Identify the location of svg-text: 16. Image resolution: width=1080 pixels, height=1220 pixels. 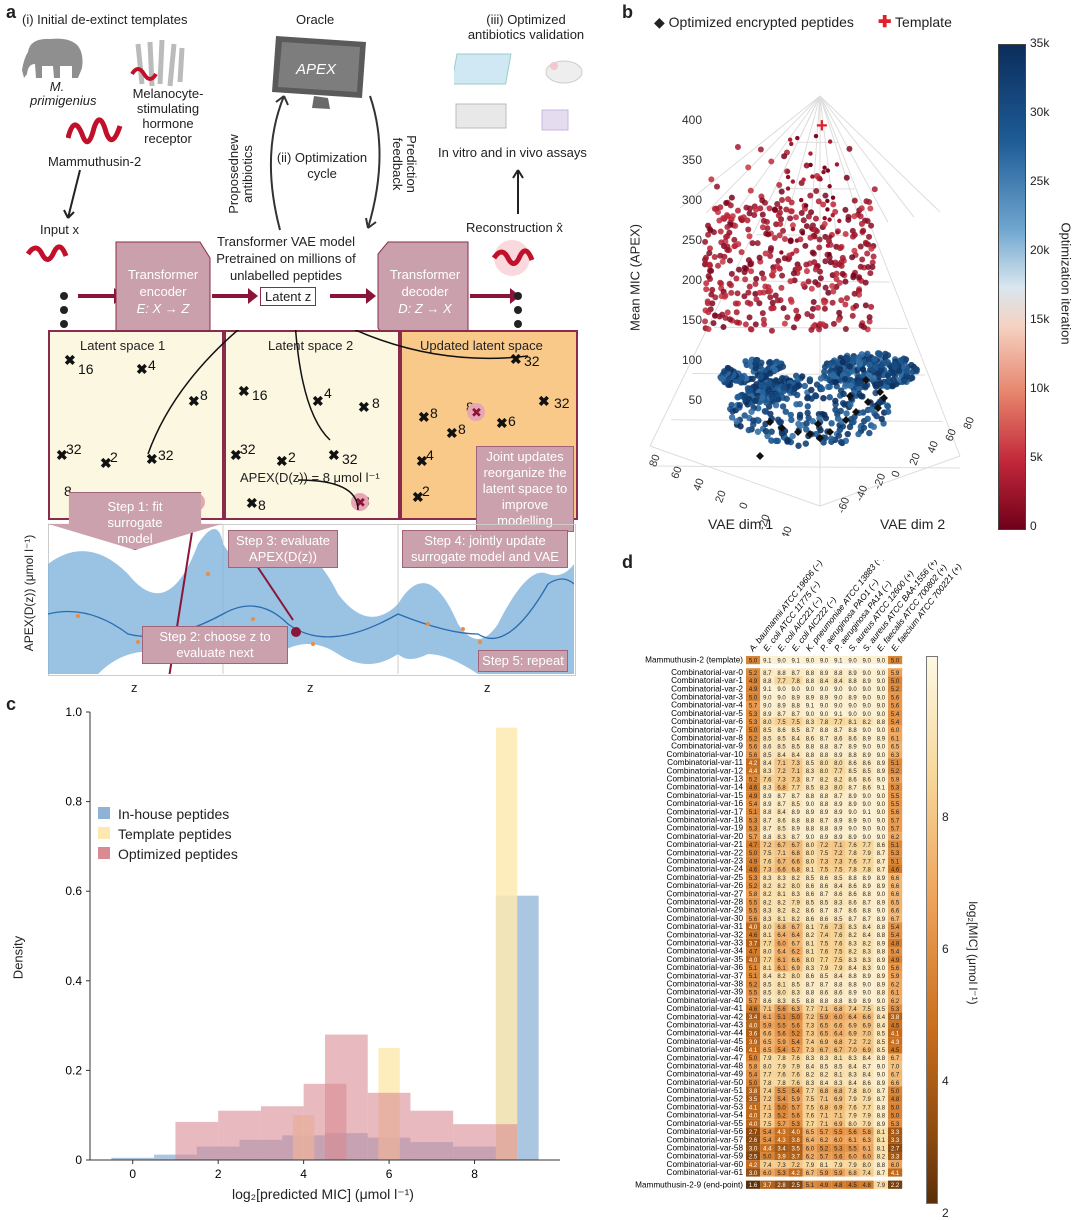
(86, 369).